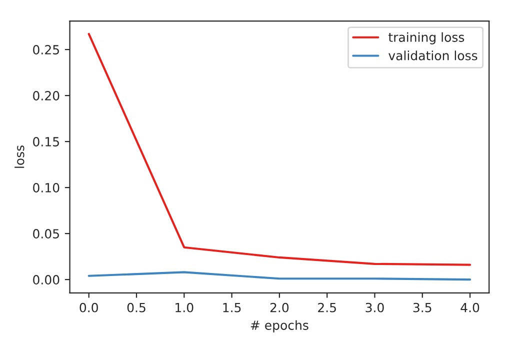 The width and height of the screenshot is (517, 339). What do you see at coordinates (279, 326) in the screenshot?
I see `x-axis-title: # epochs` at bounding box center [279, 326].